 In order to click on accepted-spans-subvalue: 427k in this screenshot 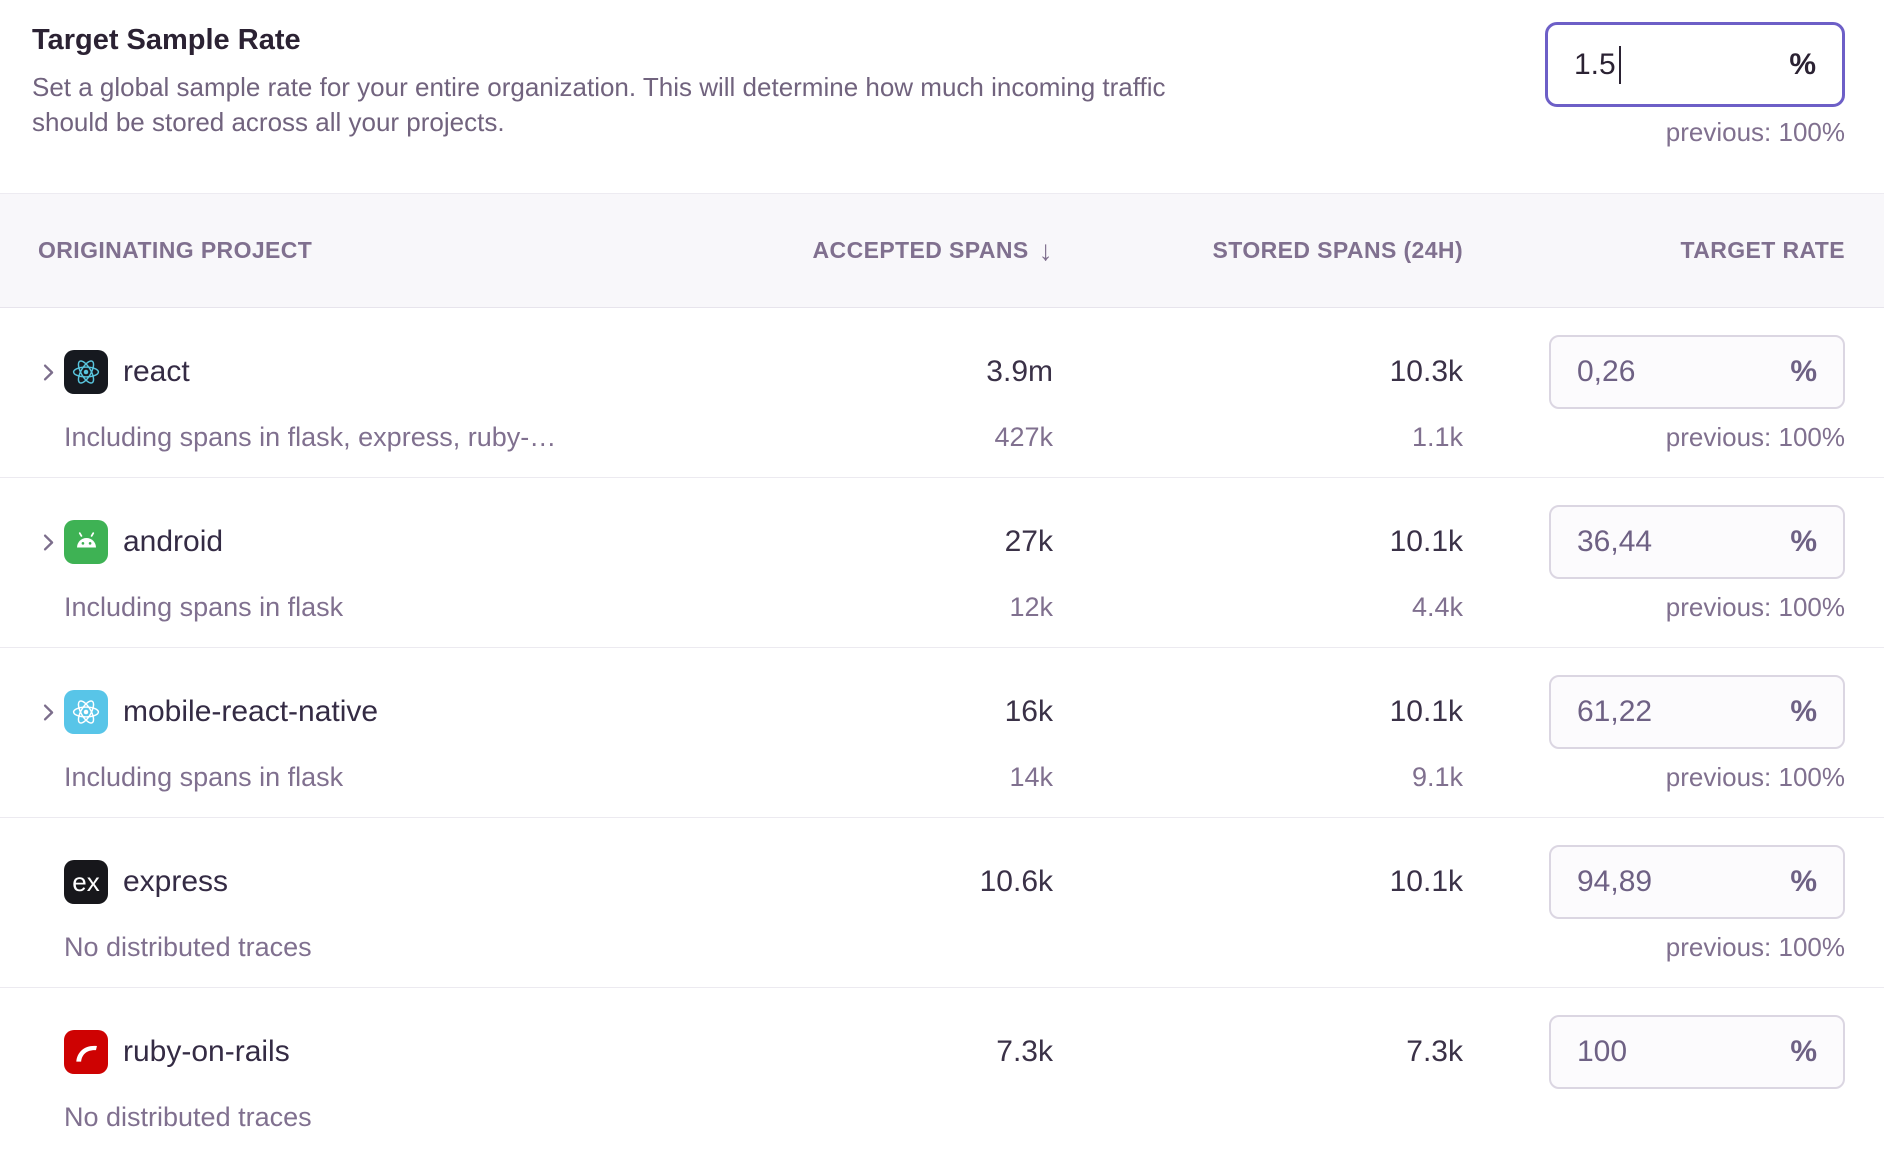, I will do `click(1023, 437)`.